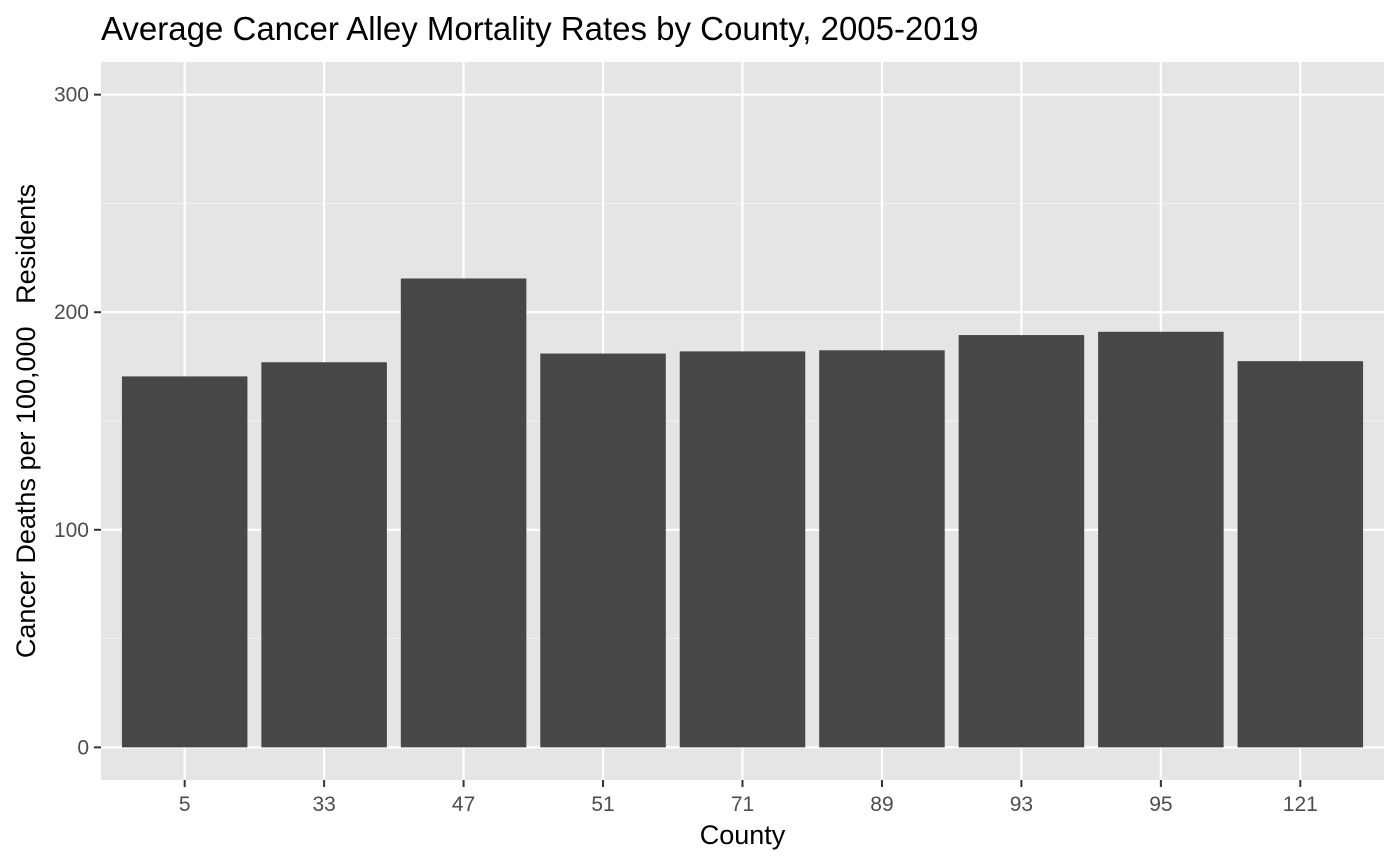 The height and width of the screenshot is (865, 1400). I want to click on y-axis: 0 100 200 300, so click(77, 421).